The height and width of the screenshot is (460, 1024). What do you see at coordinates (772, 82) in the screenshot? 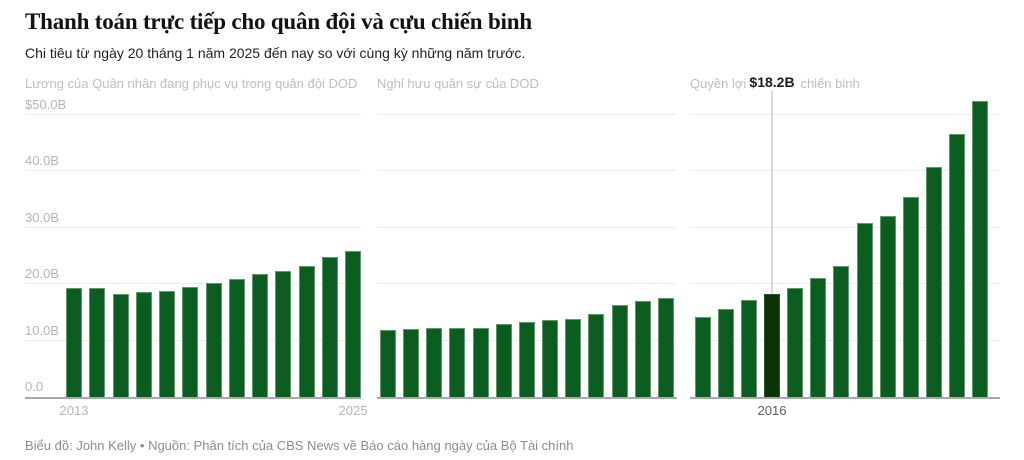
I see `tooltip-value: $18.2B` at bounding box center [772, 82].